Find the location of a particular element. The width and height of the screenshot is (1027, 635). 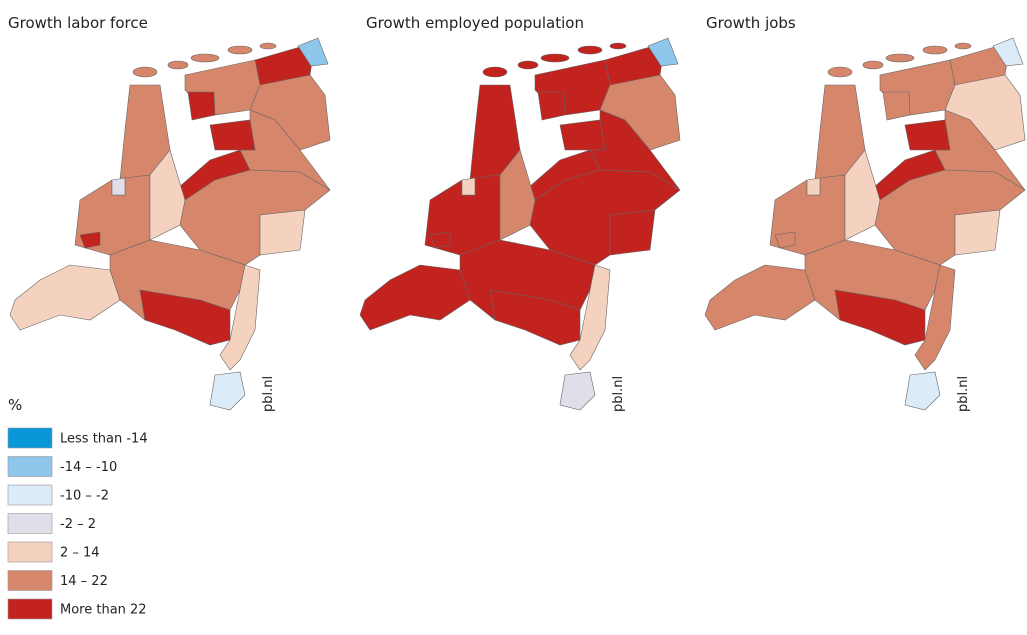

legend-label: 14 – 22 is located at coordinates (84, 581).